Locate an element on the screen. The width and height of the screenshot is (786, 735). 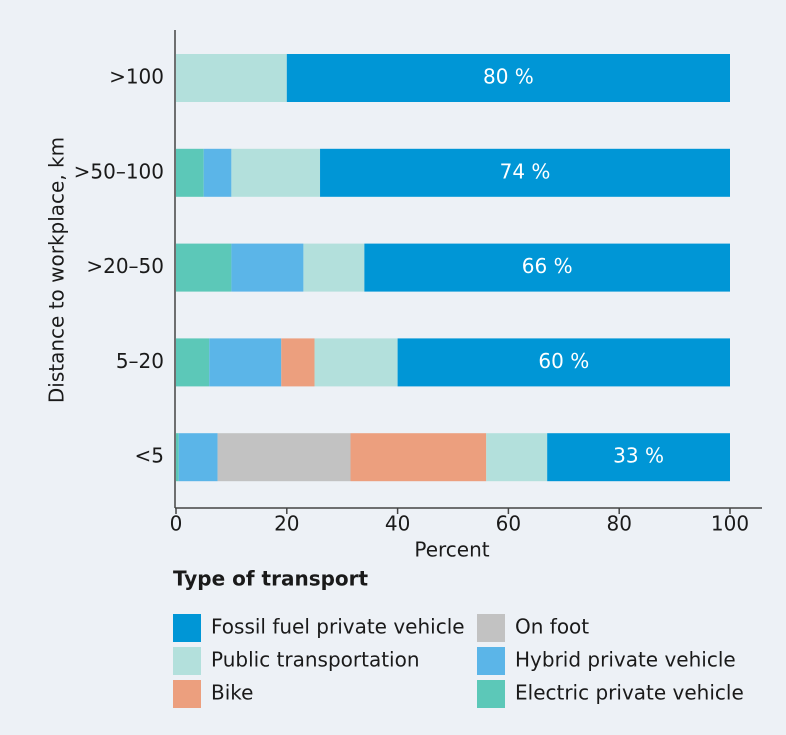
legend-label: Fossil fuel private vehicle is located at coordinates (338, 627).